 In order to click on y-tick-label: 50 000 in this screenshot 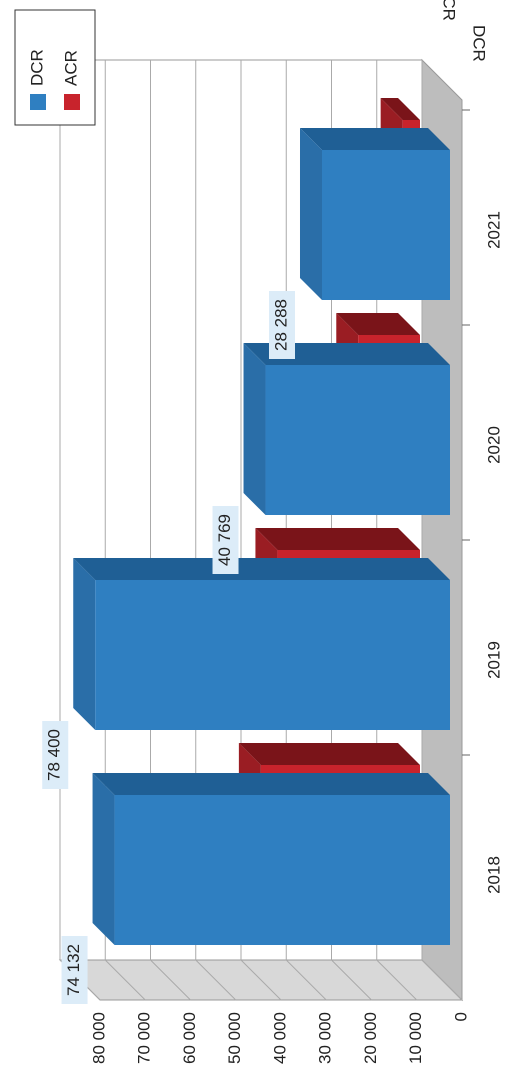, I will do `click(234, 1038)`.